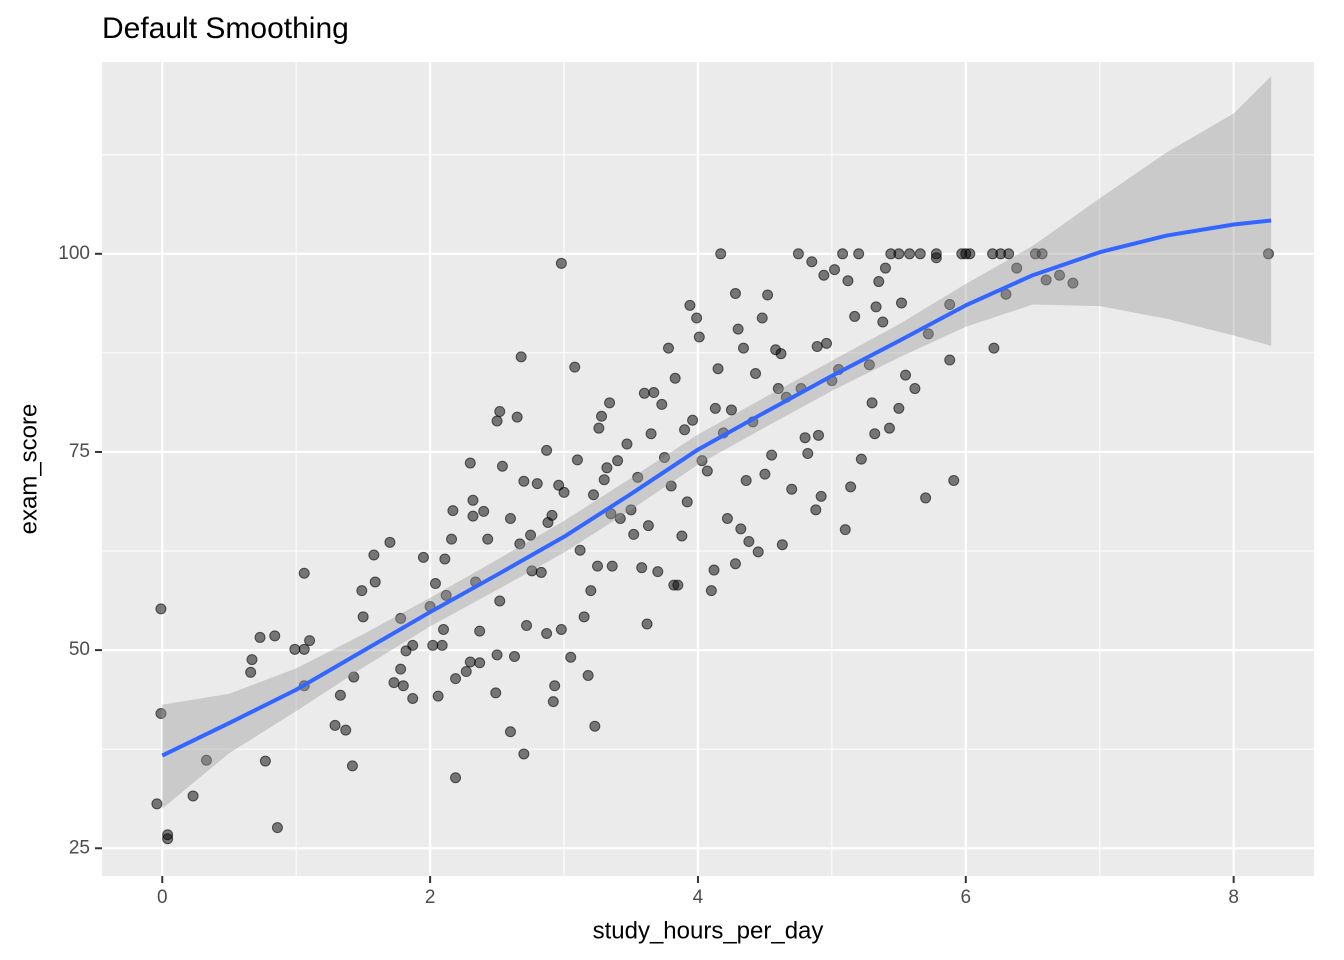 This screenshot has height=960, width=1344. Describe the element at coordinates (74, 253) in the screenshot. I see `y-tick-label: 100` at that location.